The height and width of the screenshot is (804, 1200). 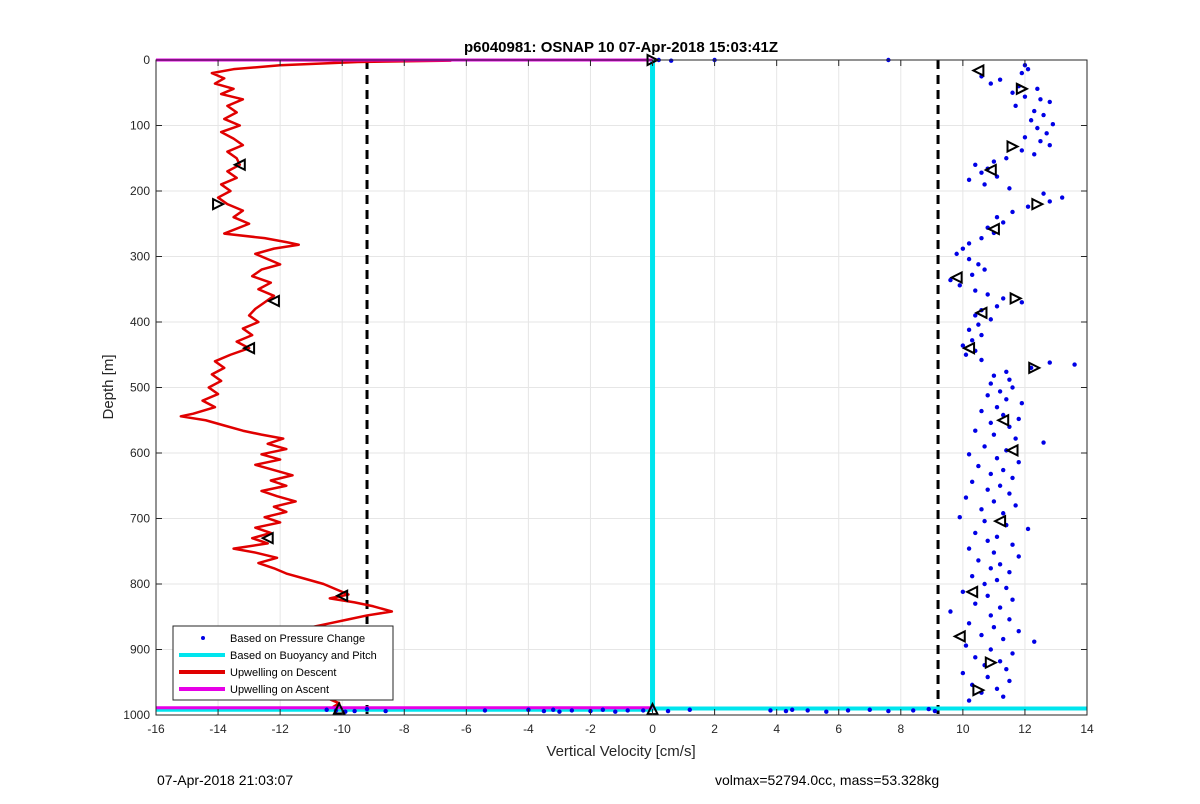 I want to click on x-tick-label: 14, so click(x=1087, y=729).